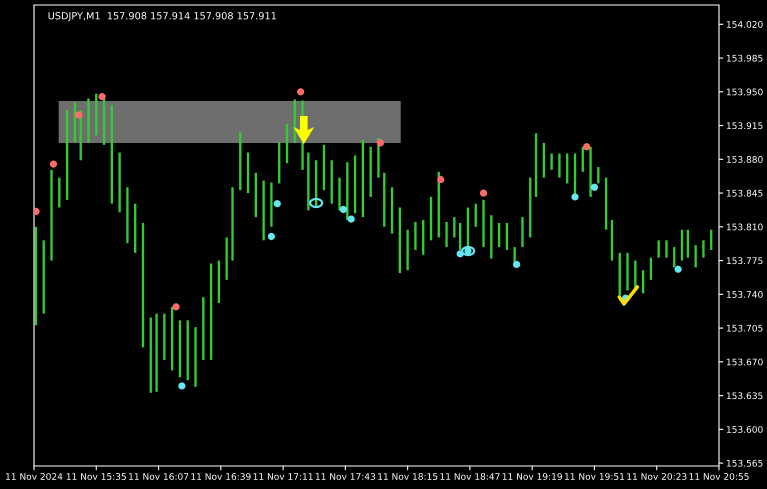 This screenshot has height=489, width=767. Describe the element at coordinates (158, 476) in the screenshot. I see `x-tick-label: 11 Nov 16:07` at that location.